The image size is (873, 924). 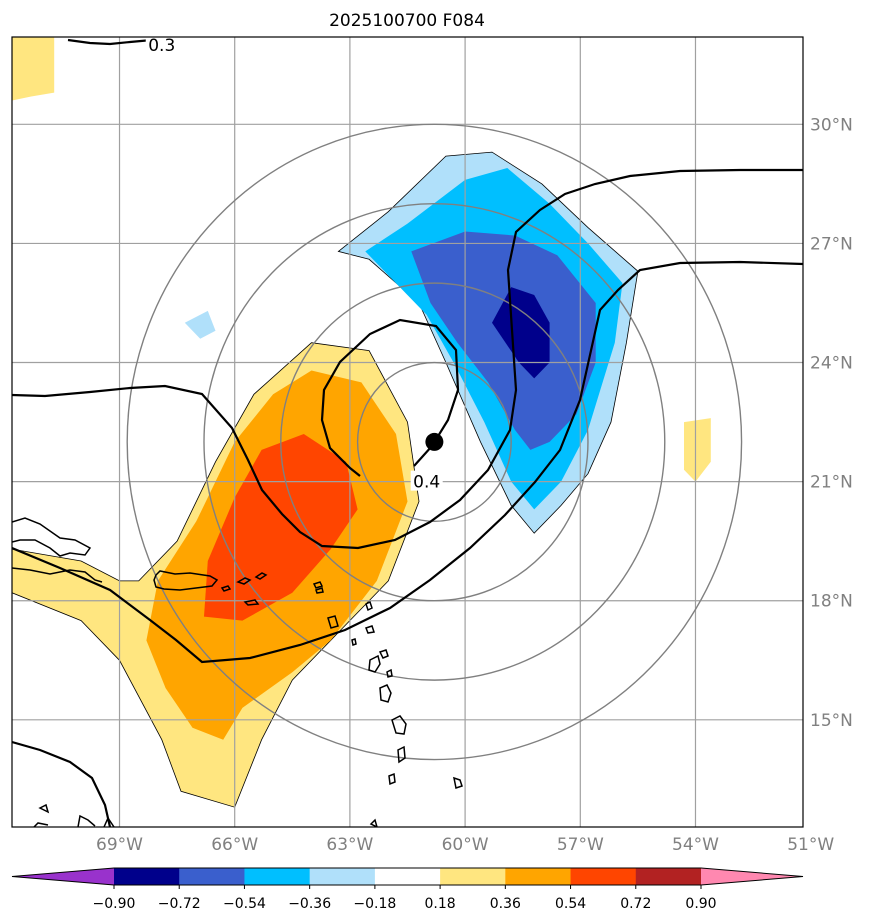 What do you see at coordinates (374, 904) in the screenshot?
I see `colorbar-label-4: −0.18` at bounding box center [374, 904].